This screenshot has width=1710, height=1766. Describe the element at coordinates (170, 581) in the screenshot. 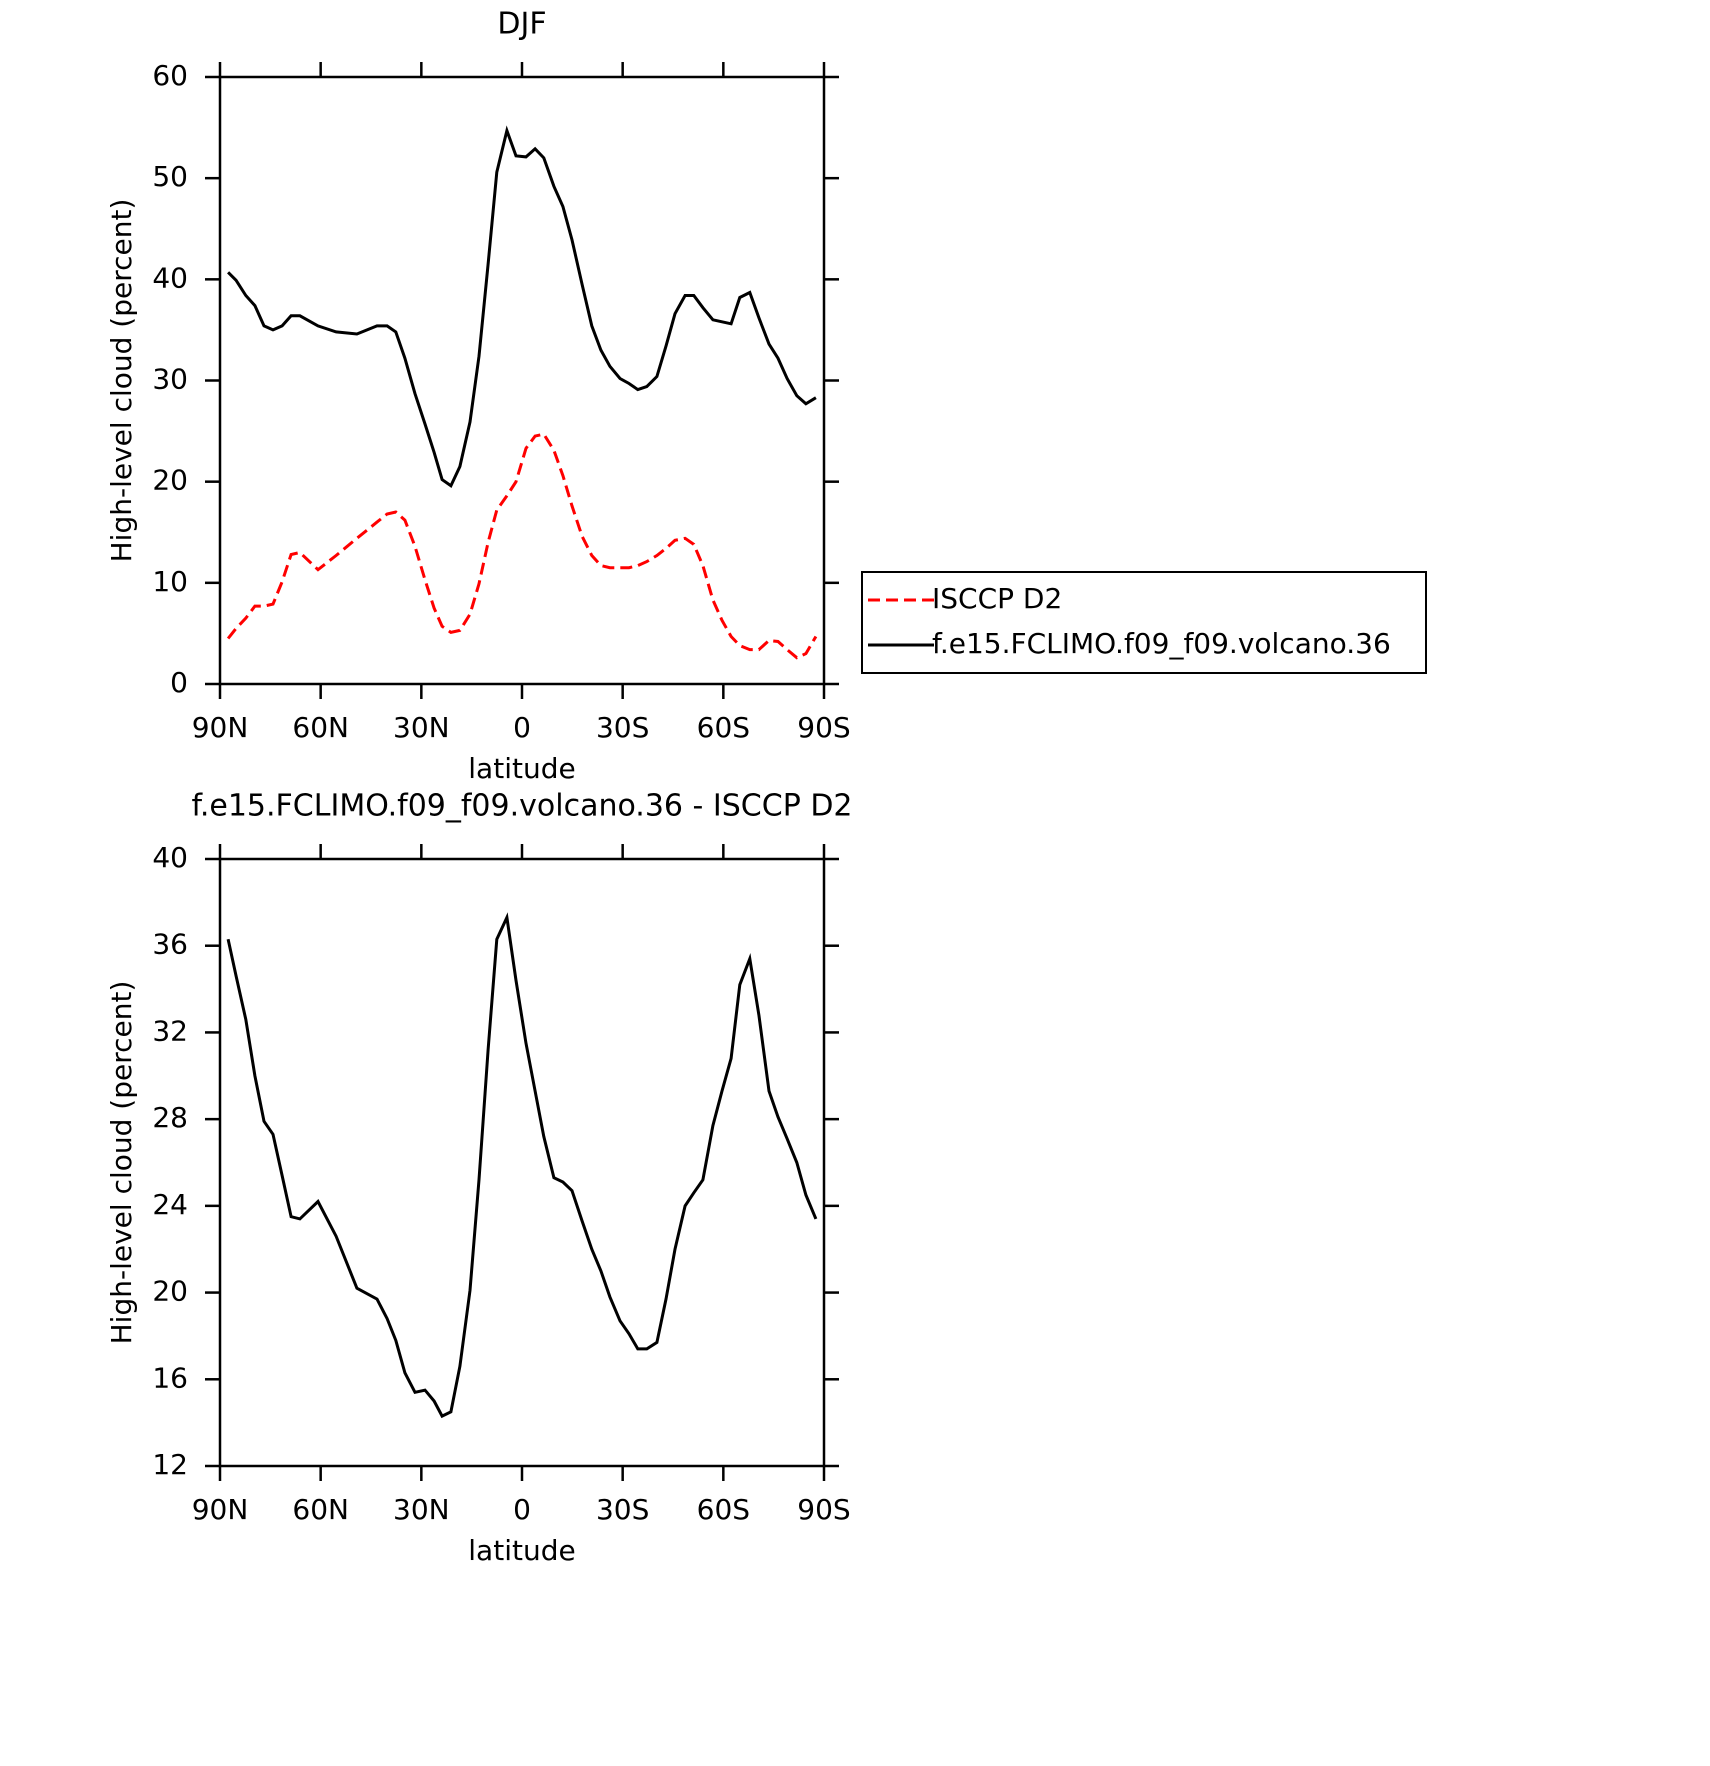

I see `y-tick-label: 10` at that location.